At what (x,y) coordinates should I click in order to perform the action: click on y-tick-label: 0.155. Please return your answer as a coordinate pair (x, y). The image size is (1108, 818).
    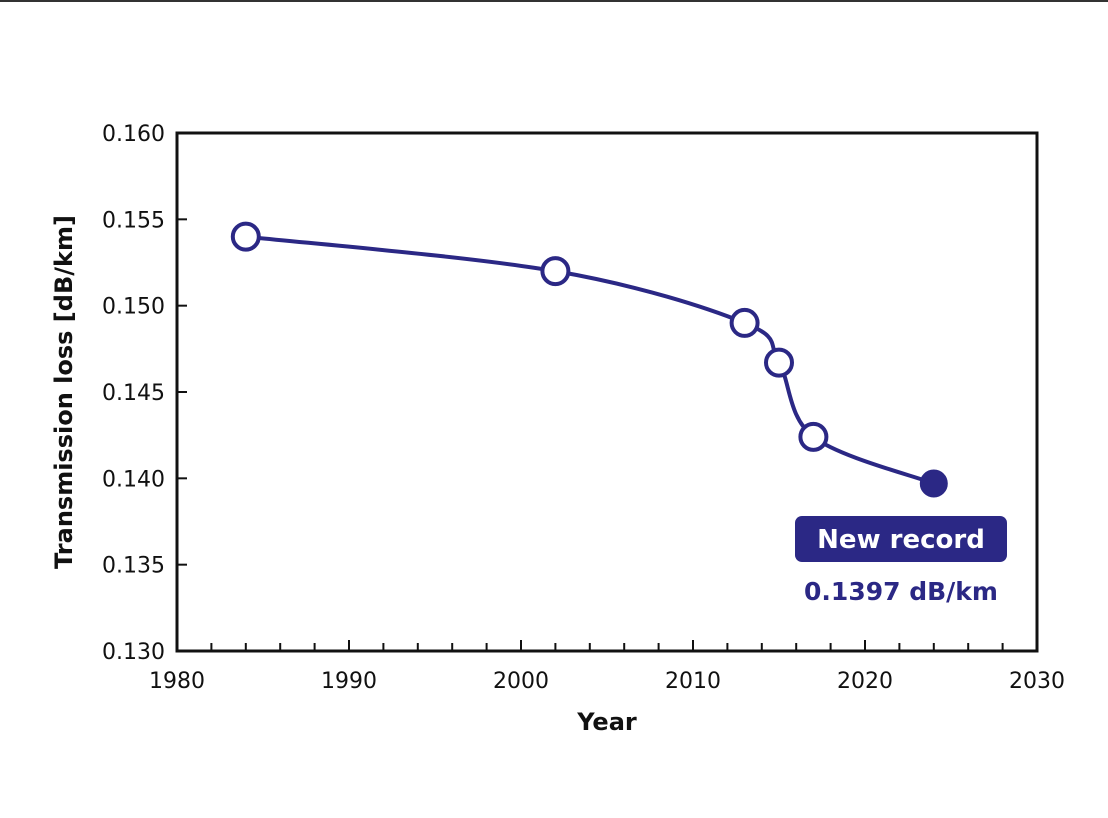
    Looking at the image, I should click on (133, 220).